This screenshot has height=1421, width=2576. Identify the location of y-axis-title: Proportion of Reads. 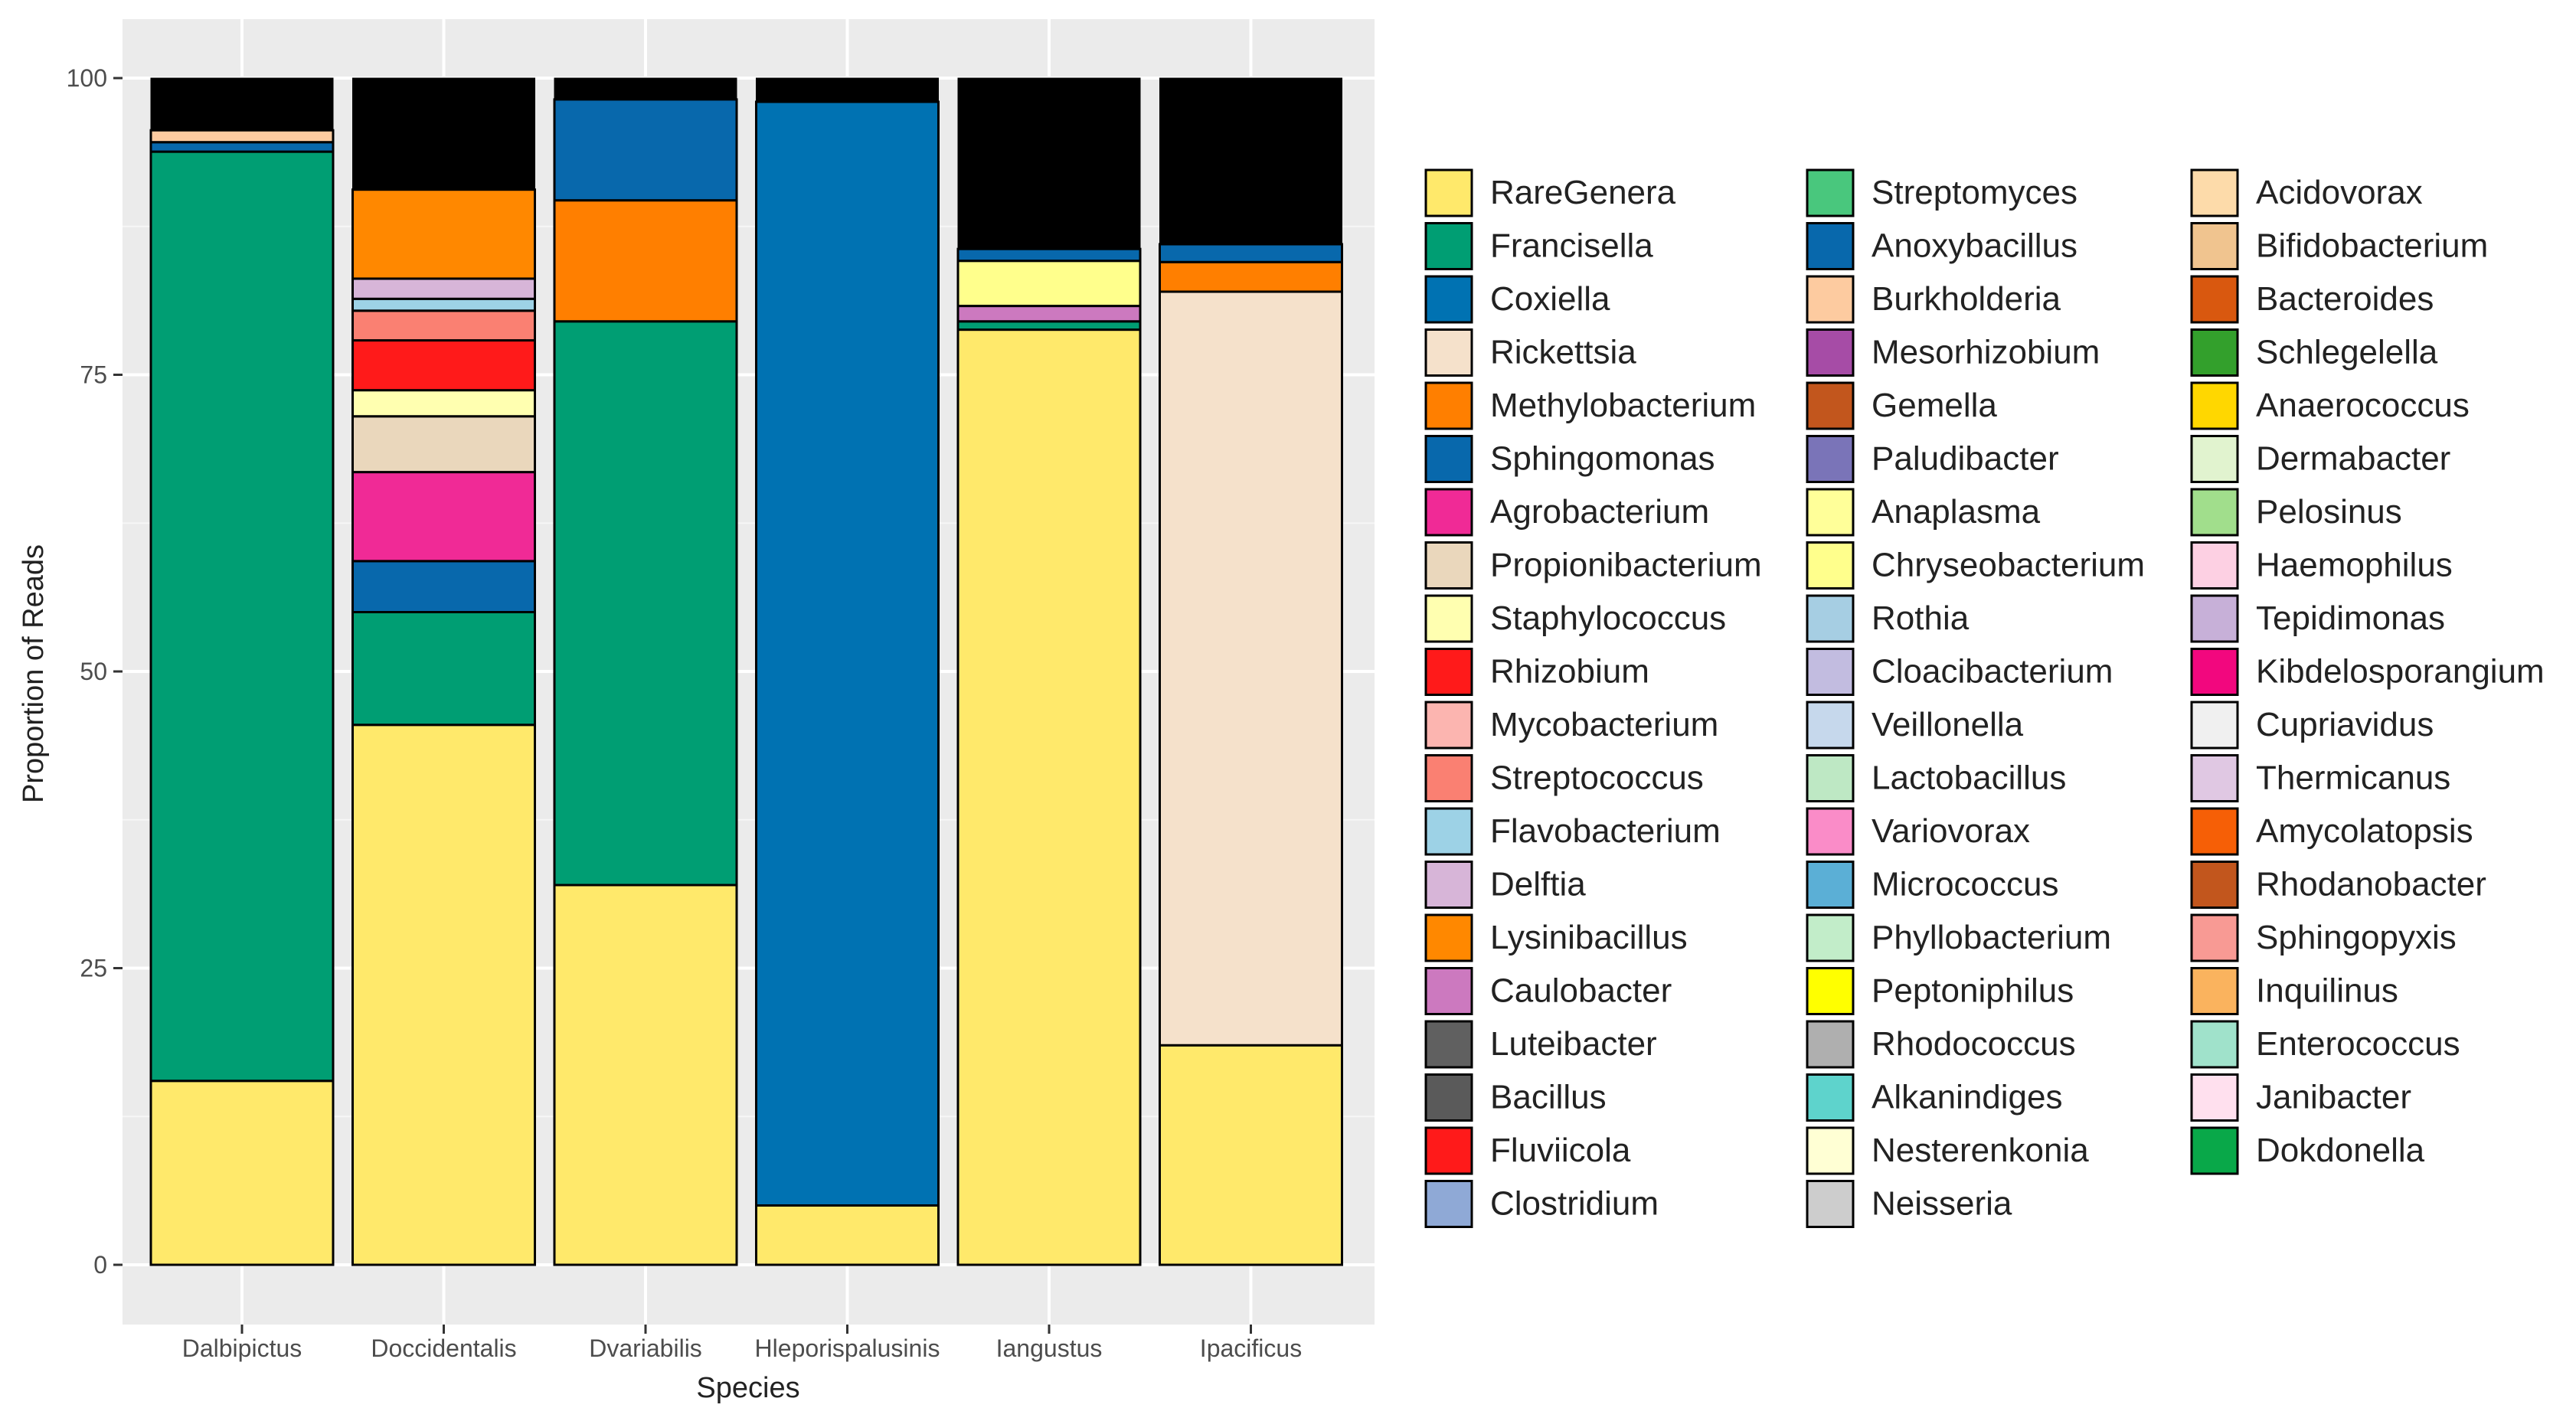
(34, 673).